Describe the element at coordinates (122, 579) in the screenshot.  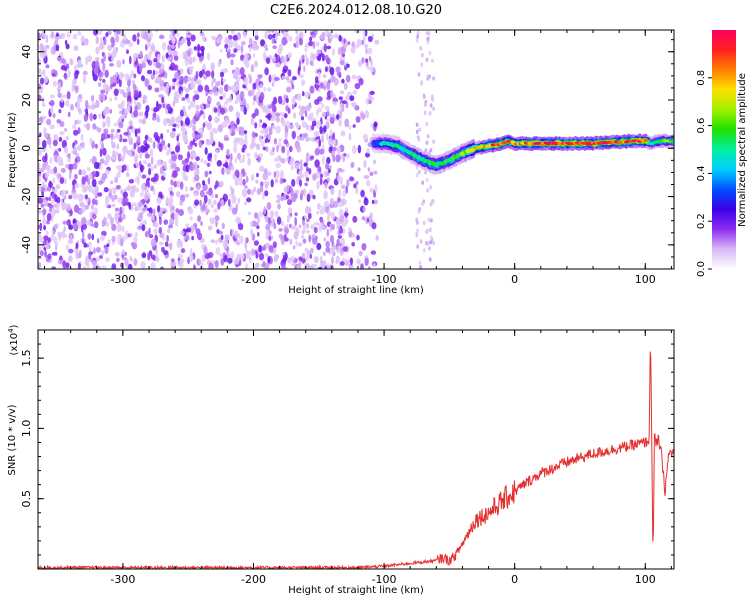
I see `x-tick-label: -300` at that location.